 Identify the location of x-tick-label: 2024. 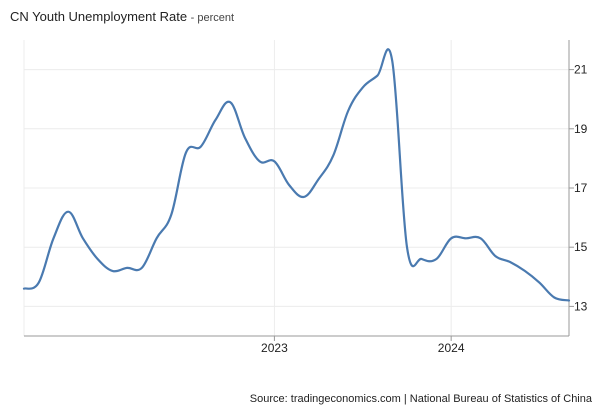
(451, 348).